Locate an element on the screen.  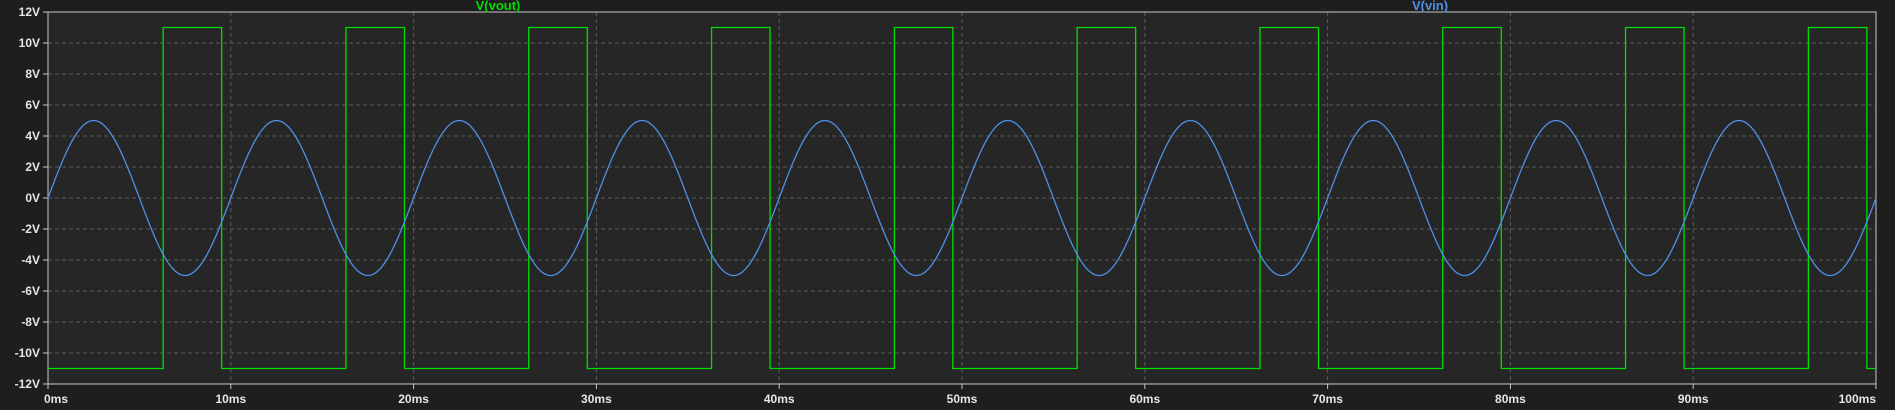
x-tick-label: 90ms is located at coordinates (1693, 399).